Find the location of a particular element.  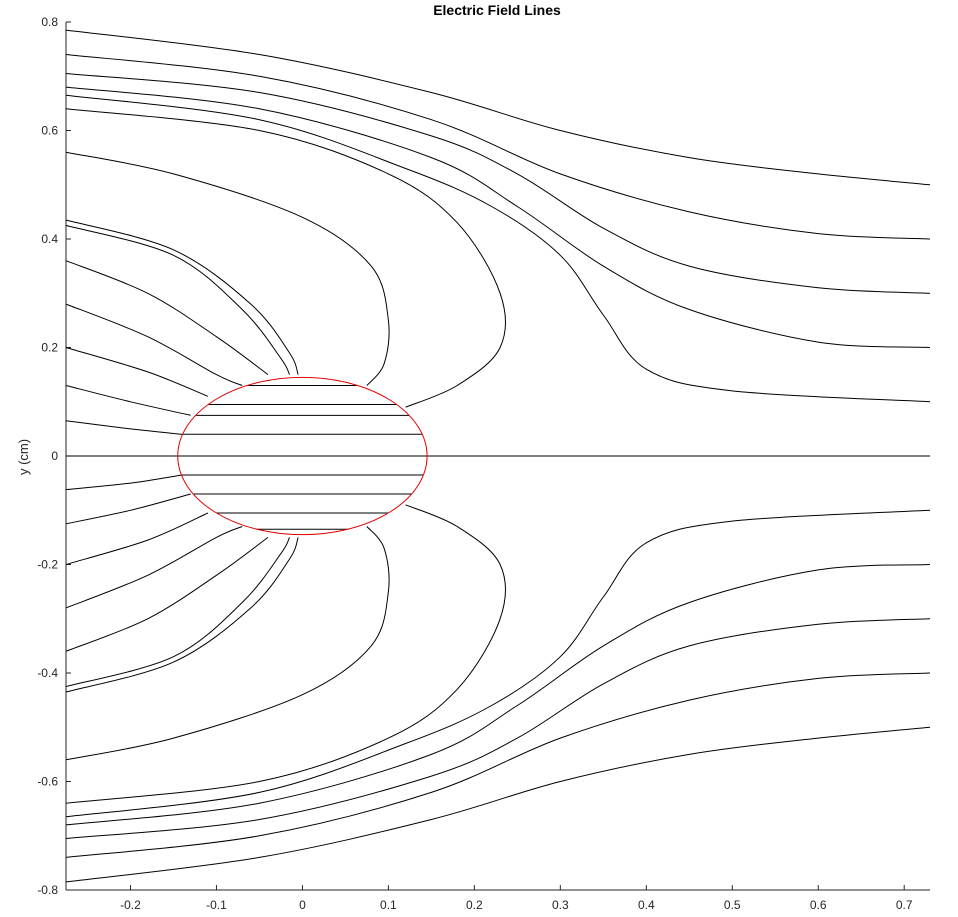

chart-title: Electric Field Lines is located at coordinates (497, 10).